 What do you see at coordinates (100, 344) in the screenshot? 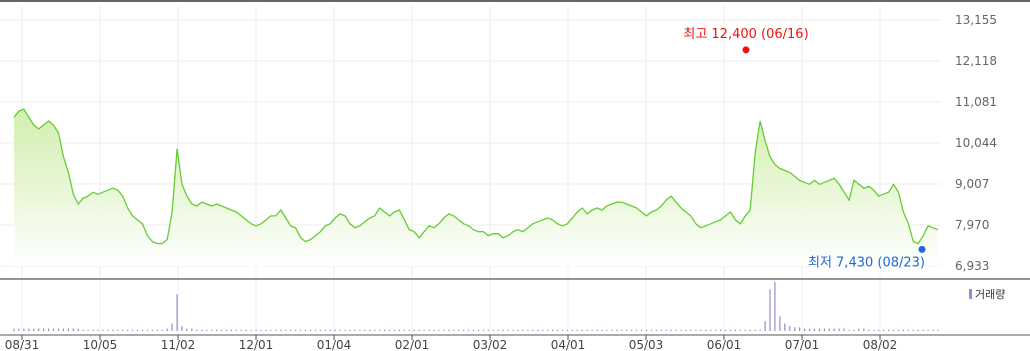
I see `x-tick-label: 10/05` at bounding box center [100, 344].